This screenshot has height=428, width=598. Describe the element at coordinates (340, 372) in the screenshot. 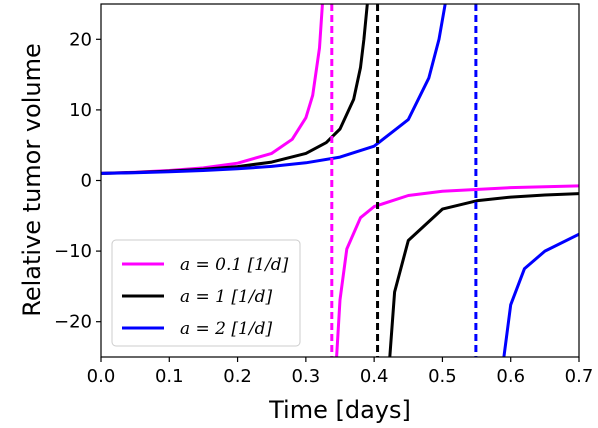

I see `x-axis: 0.0 0.1 0.2 0.3 0.4 0.5 0.6 0.7` at that location.